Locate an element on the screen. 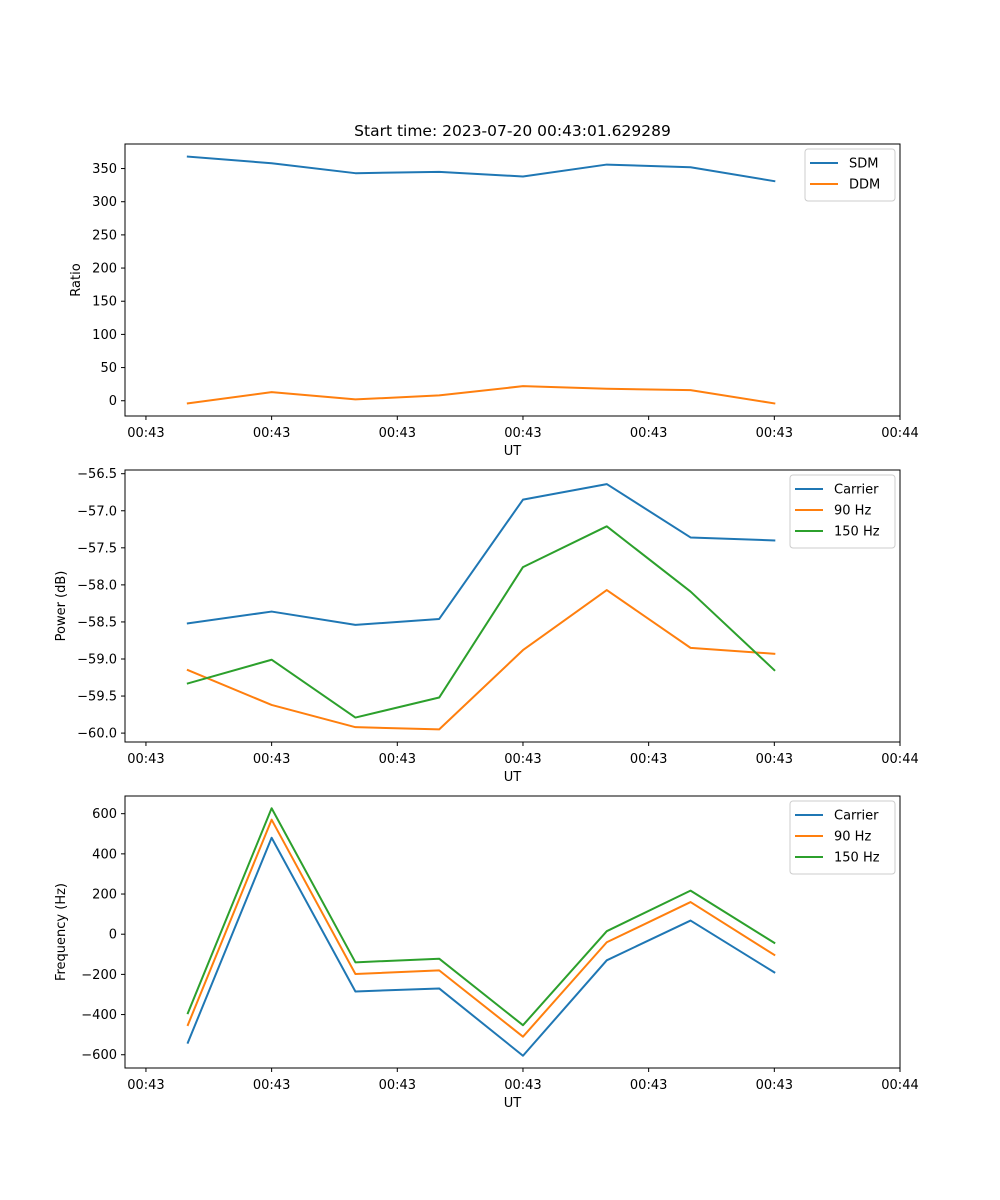  y-tick-label: −59.5 is located at coordinates (97, 697).